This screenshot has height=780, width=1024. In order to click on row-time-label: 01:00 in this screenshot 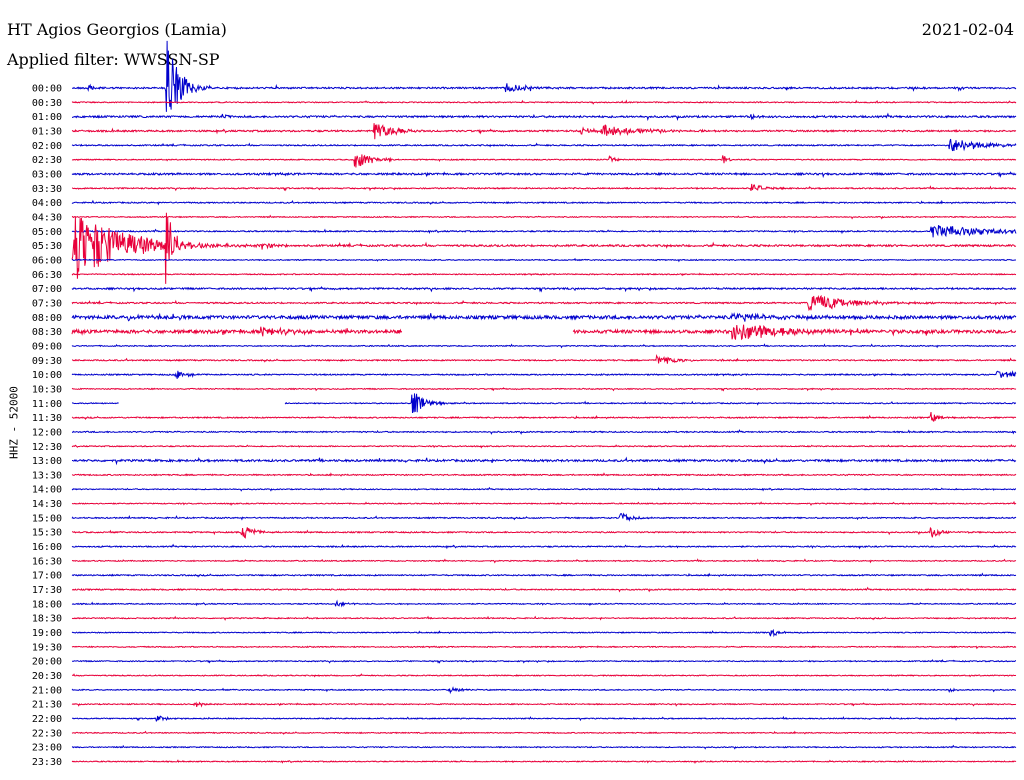, I will do `click(47, 117)`.